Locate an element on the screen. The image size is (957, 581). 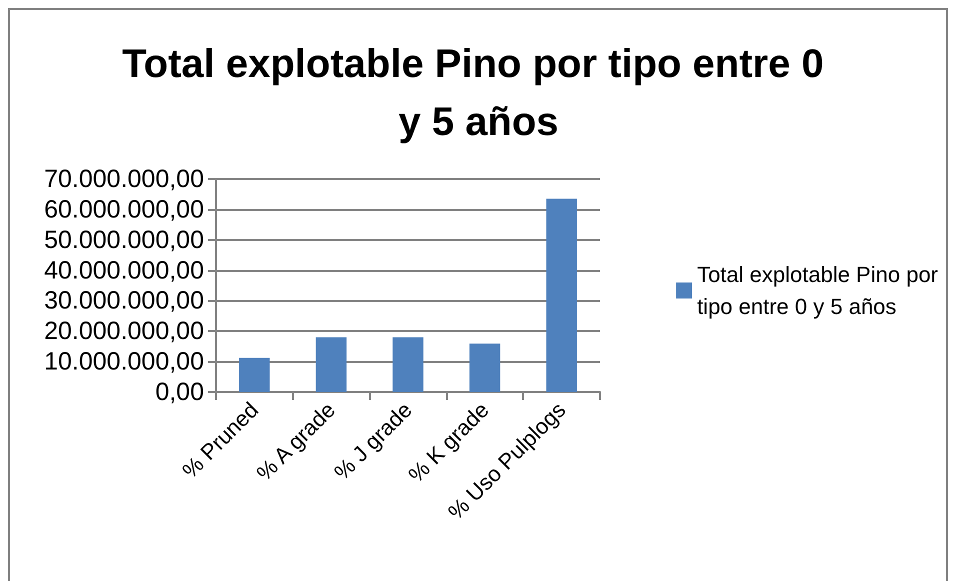
y-tick-label: 10.000.000,00 is located at coordinates (124, 362).